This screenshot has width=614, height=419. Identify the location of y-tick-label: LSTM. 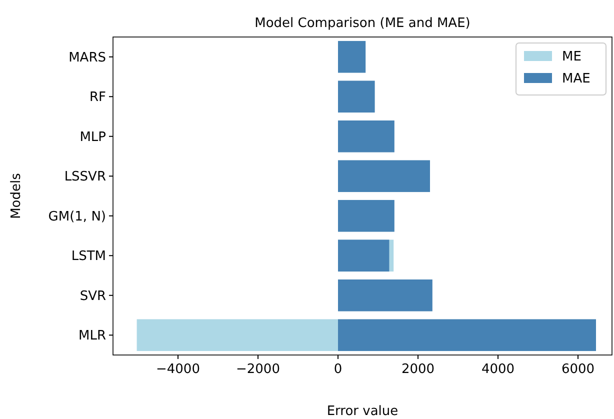
(88, 256).